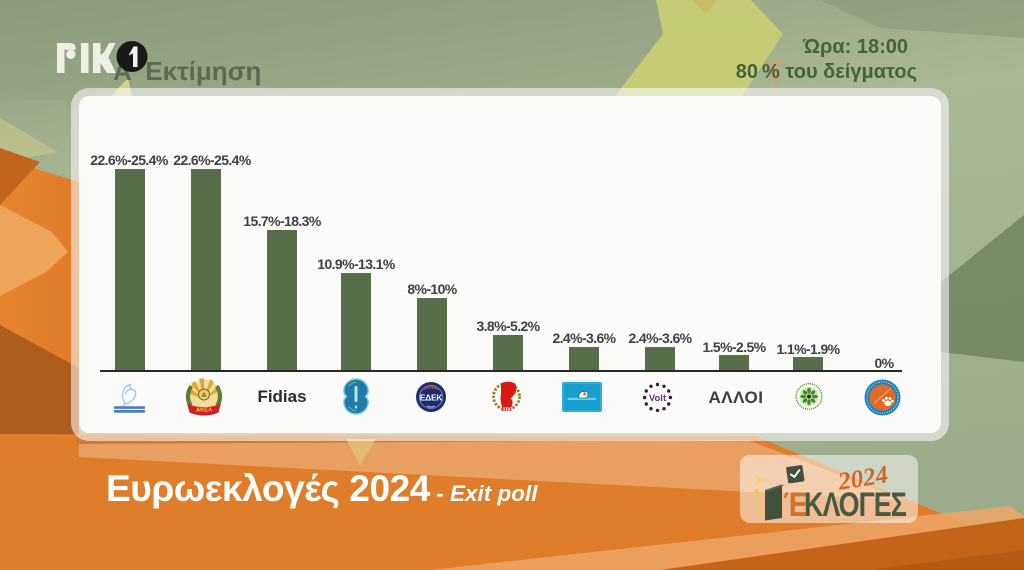 The height and width of the screenshot is (570, 1024). I want to click on svg-text: Volt, so click(658, 398).